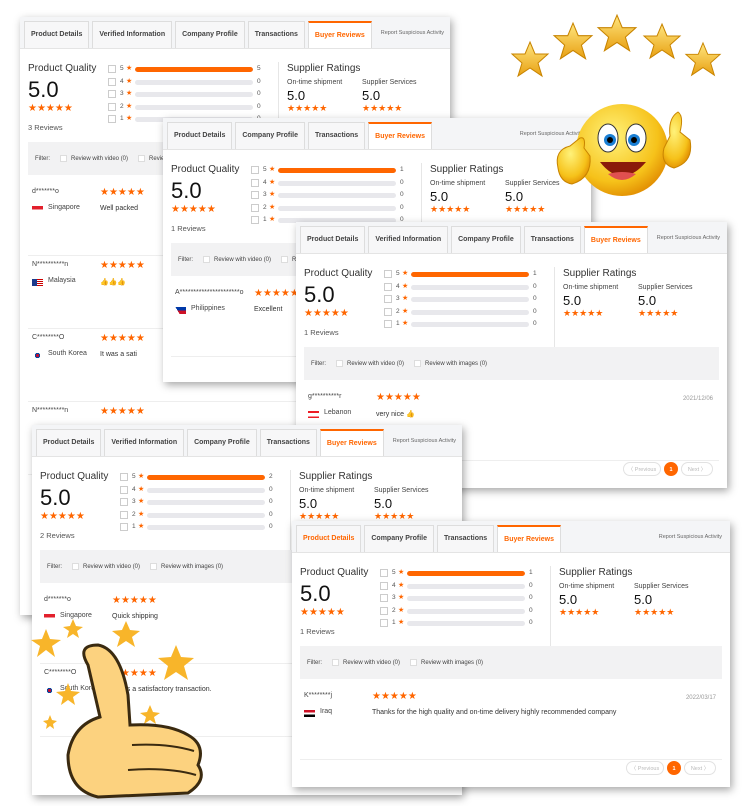 This screenshot has height=806, width=750. I want to click on rating-row-4: 4 ★ 0, so click(191, 82).